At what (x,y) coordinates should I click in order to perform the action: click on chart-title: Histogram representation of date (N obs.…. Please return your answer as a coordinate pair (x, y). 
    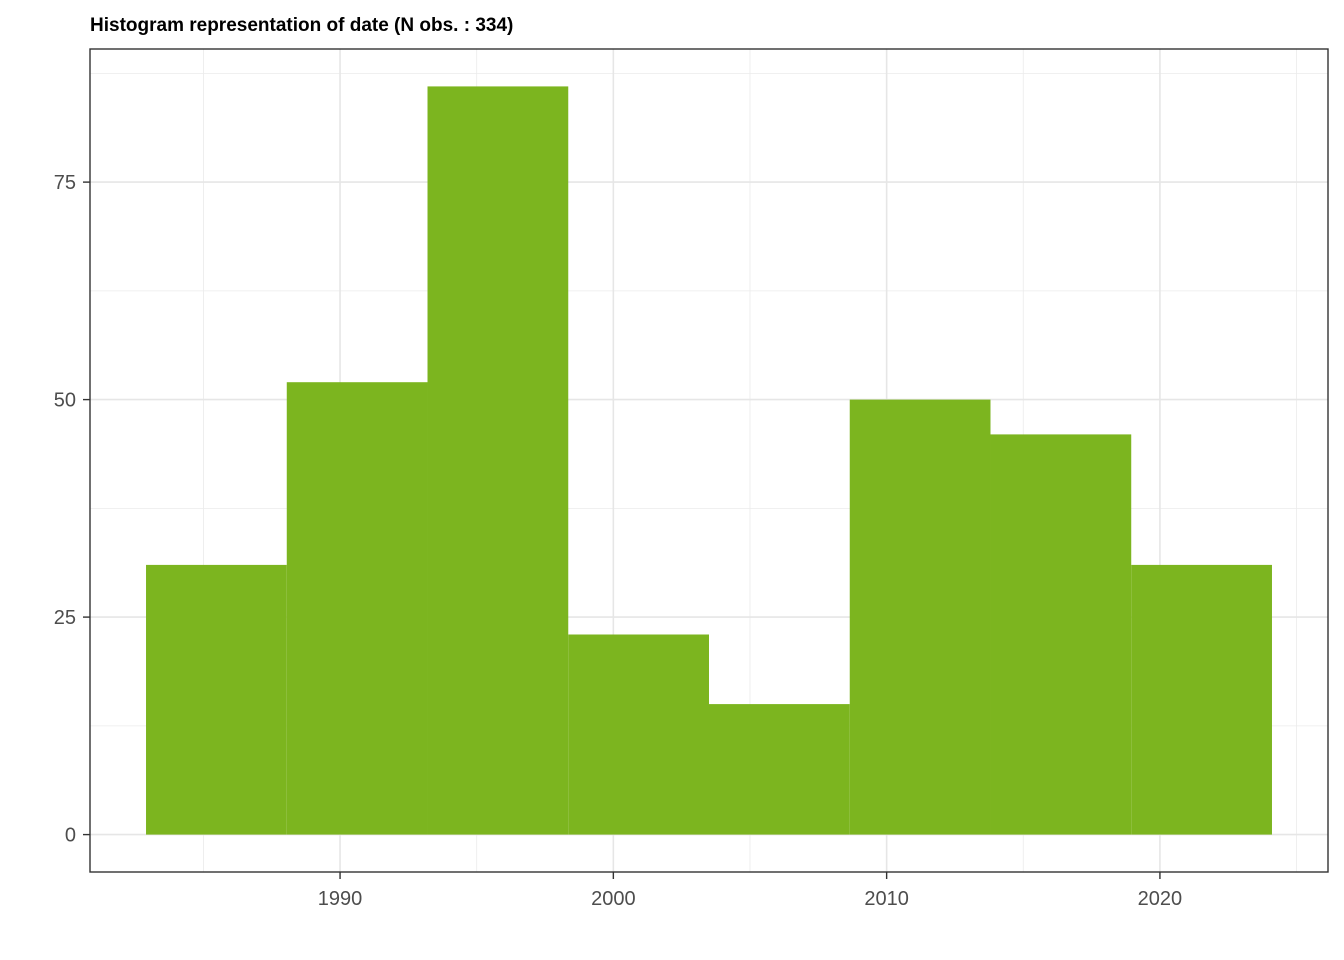
    Looking at the image, I should click on (301, 25).